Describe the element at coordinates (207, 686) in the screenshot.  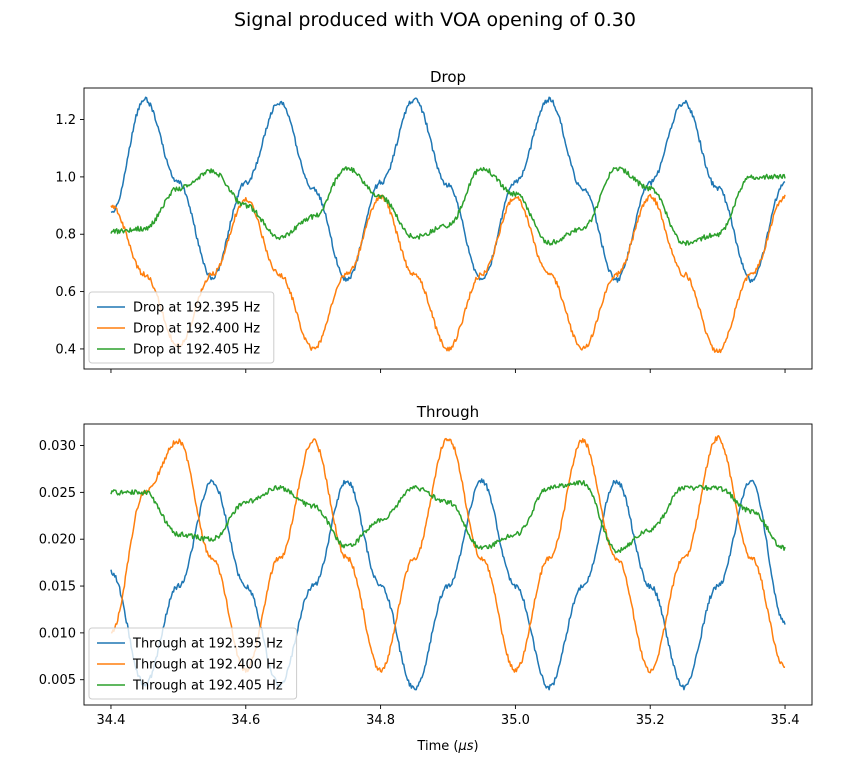
I see `through-legend-label-3: Through at 192.405 Hz` at that location.